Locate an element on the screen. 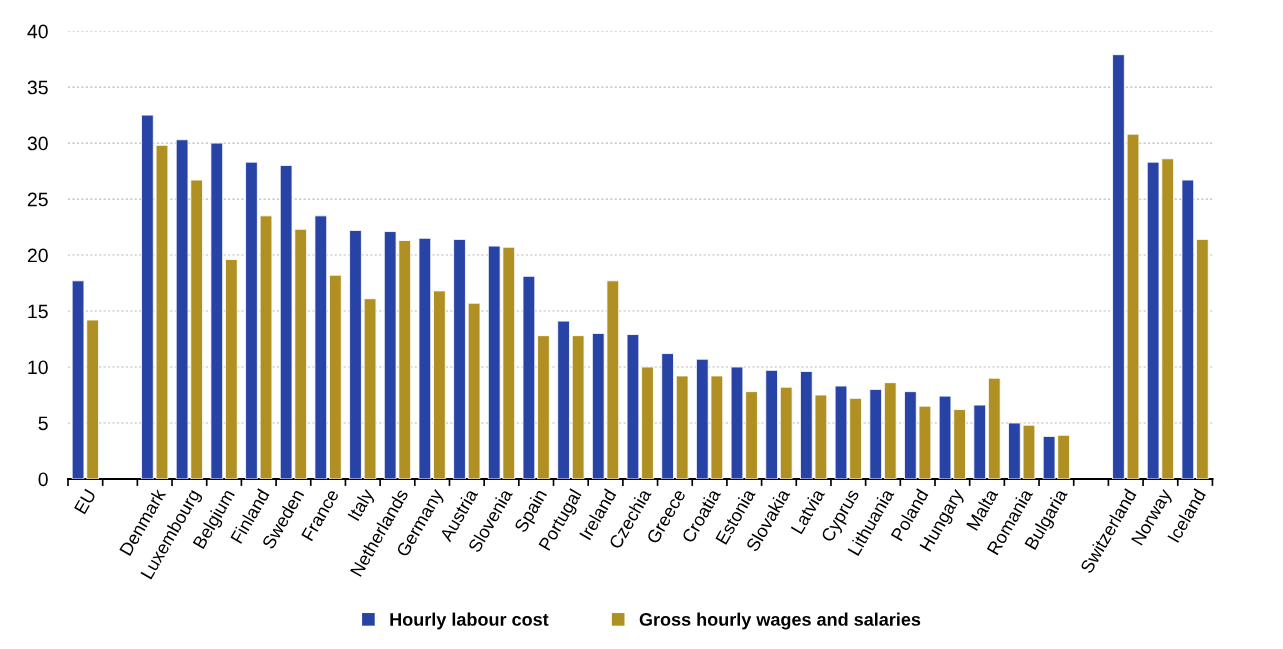 The image size is (1283, 649). y-tick-label: 40 is located at coordinates (37, 31).